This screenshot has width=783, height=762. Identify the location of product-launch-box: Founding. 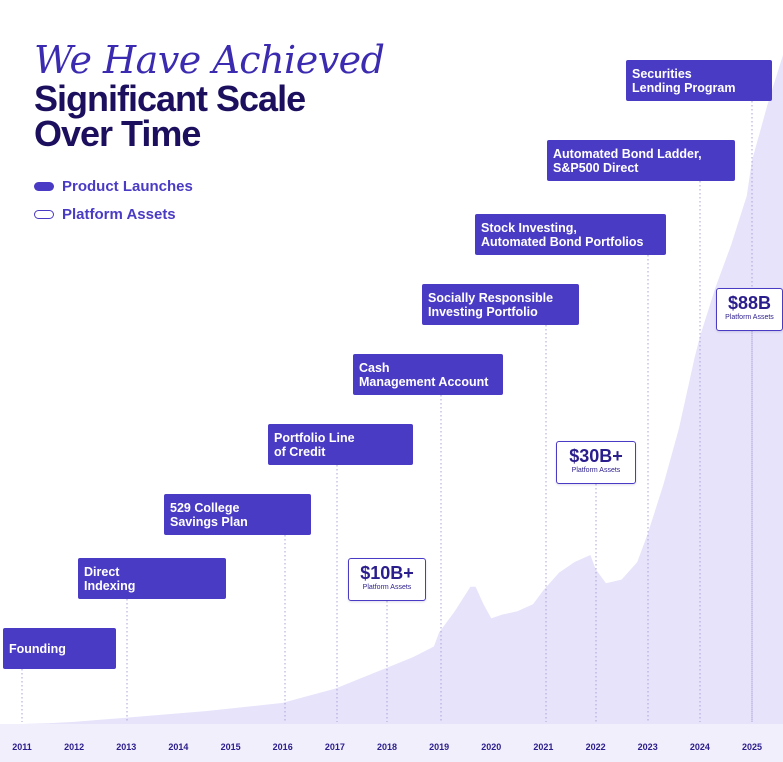
(59, 648).